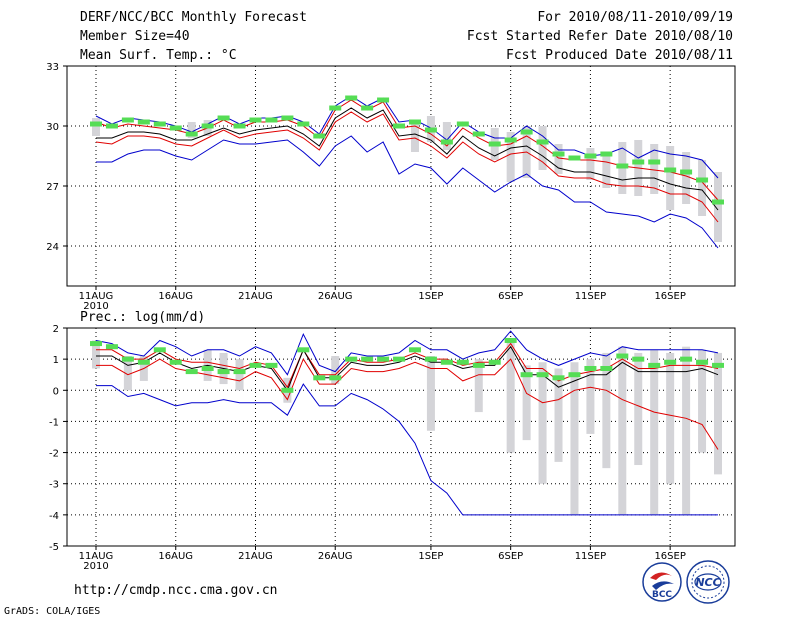 The width and height of the screenshot is (800, 619). Describe the element at coordinates (52, 67) in the screenshot. I see `temperature-ytick-label: 33` at that location.